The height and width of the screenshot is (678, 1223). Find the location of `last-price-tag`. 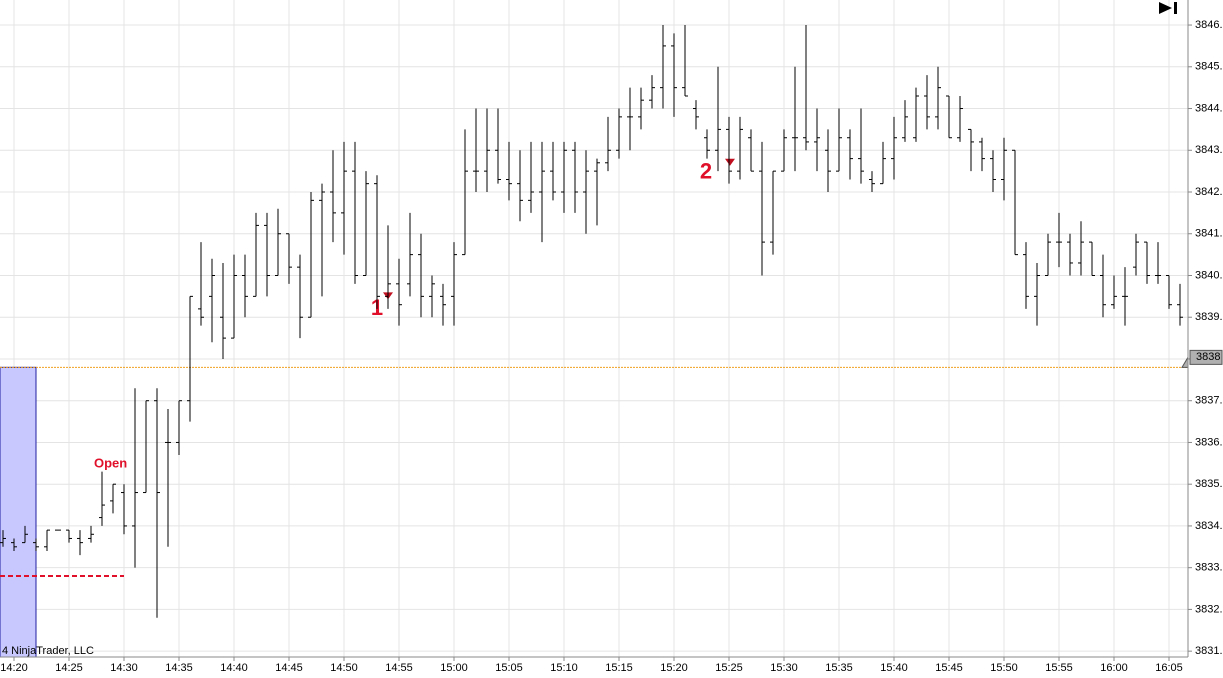

last-price-tag is located at coordinates (1202, 358).